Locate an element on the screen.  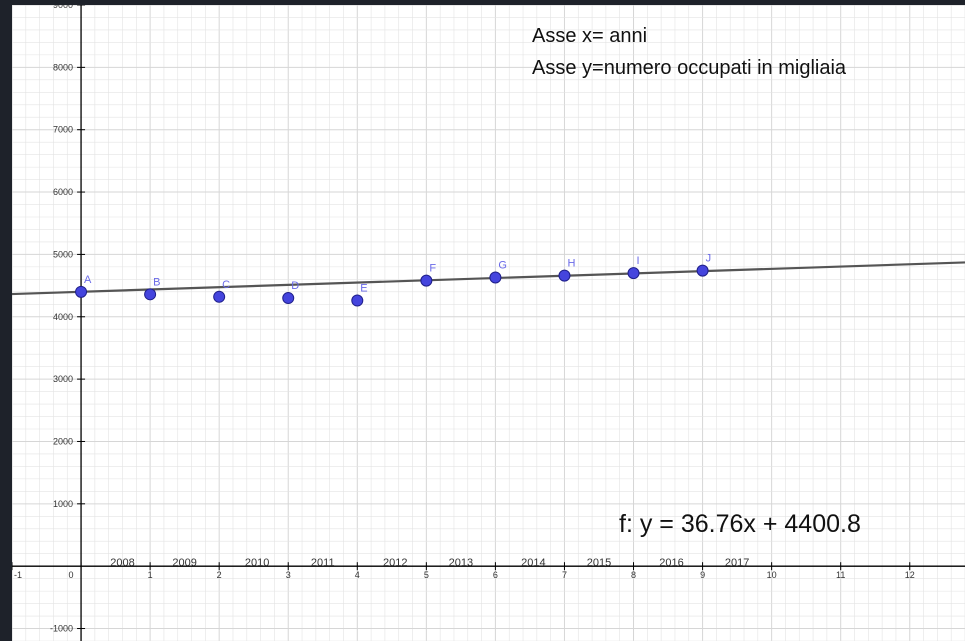
data-point-e is located at coordinates (357, 300).